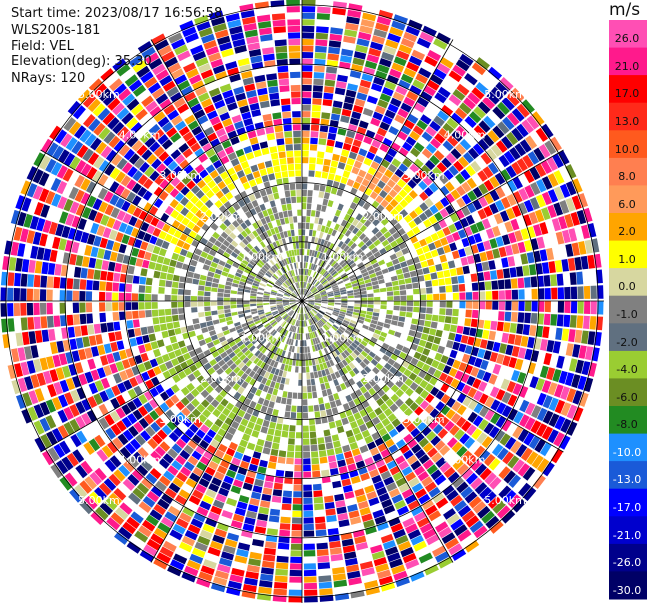  What do you see at coordinates (505, 94) in the screenshot?
I see `ring-label: 5.00km` at bounding box center [505, 94].